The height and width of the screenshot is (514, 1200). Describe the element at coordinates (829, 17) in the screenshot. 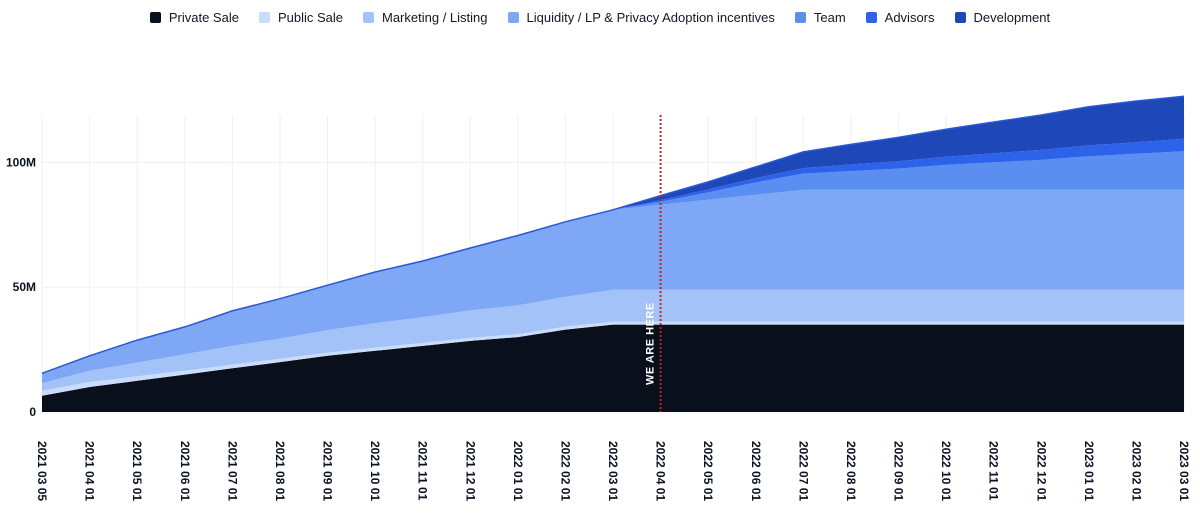

I see `legend-label: Team` at that location.